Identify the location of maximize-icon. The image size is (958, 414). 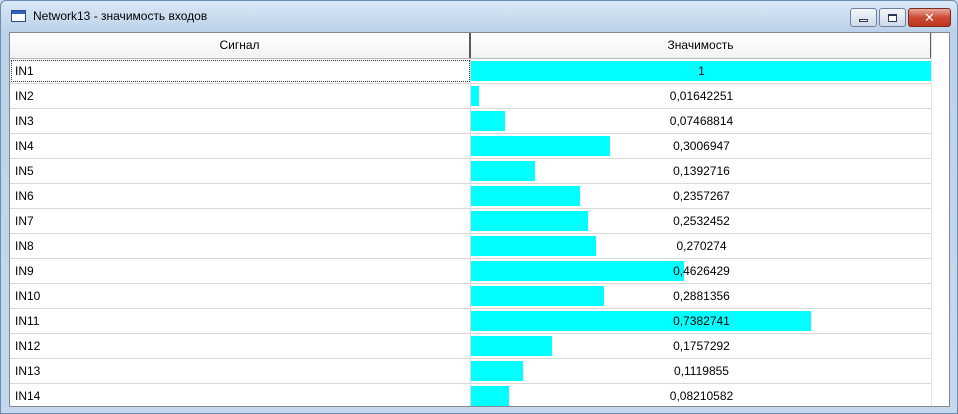
(892, 17).